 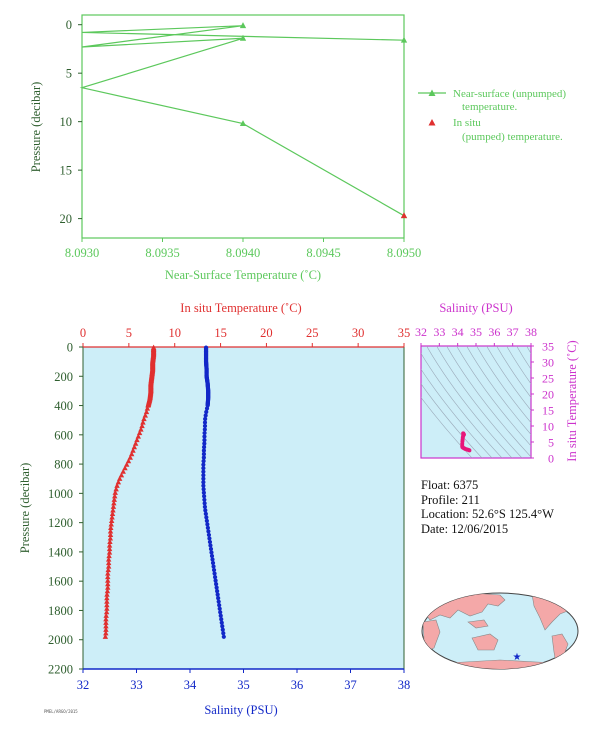 I want to click on temperature-axis-tick-label: 20, so click(x=266, y=333).